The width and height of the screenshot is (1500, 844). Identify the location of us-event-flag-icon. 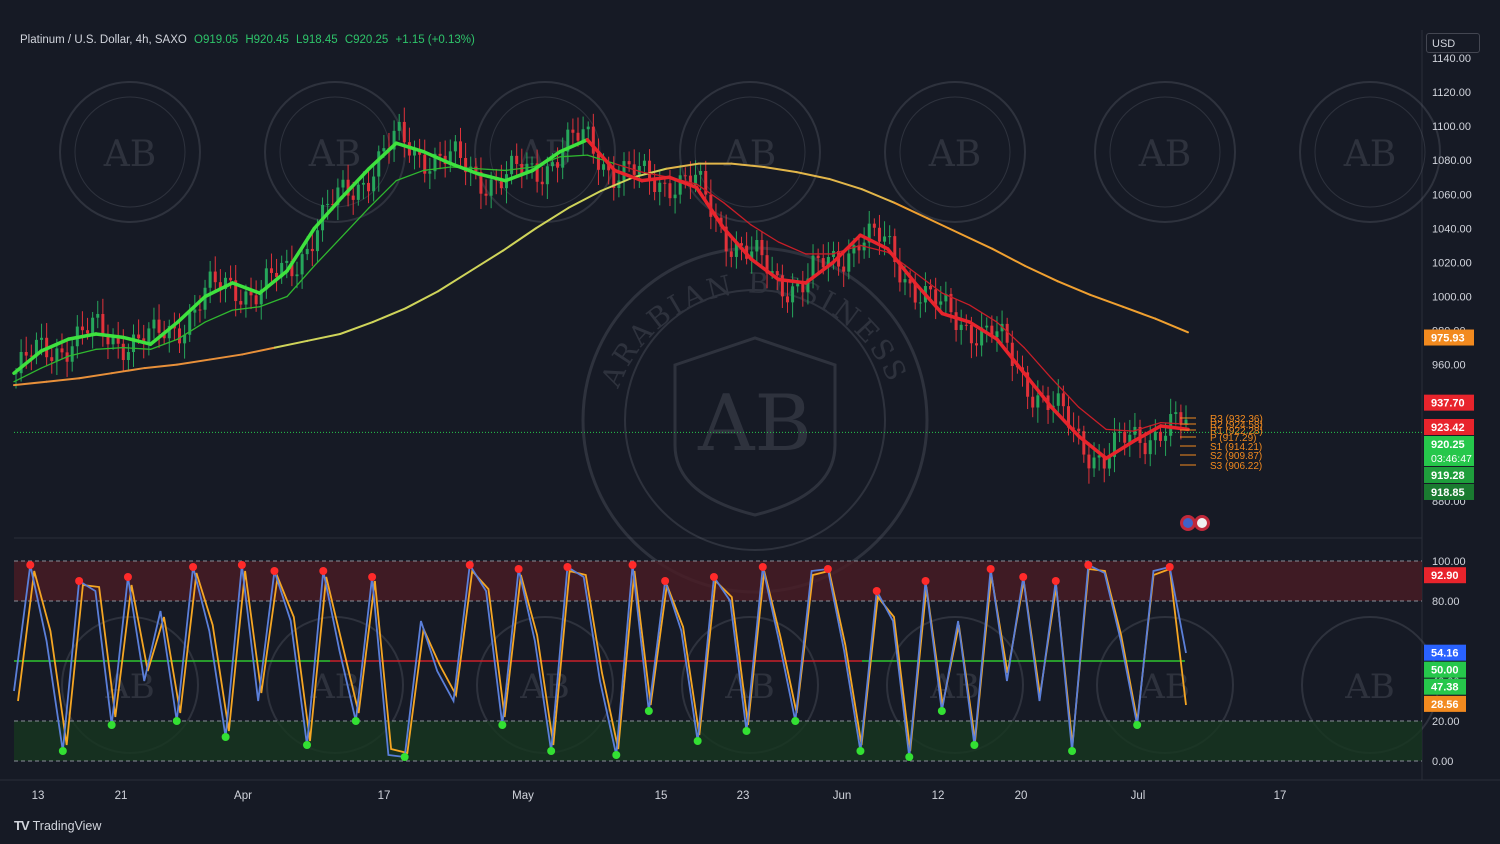
(1202, 523).